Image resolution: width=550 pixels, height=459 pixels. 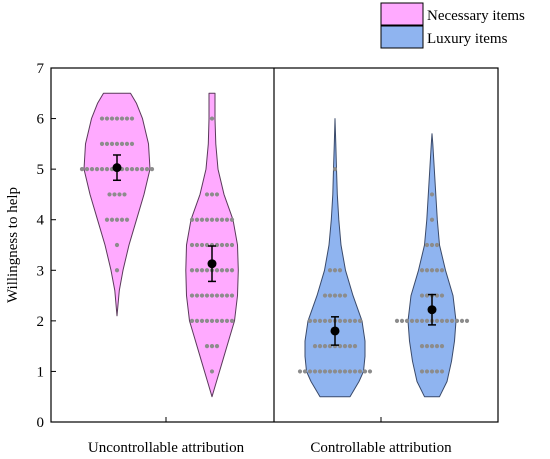 What do you see at coordinates (335, 258) in the screenshot?
I see `violin-luxury-uncontrollable` at bounding box center [335, 258].